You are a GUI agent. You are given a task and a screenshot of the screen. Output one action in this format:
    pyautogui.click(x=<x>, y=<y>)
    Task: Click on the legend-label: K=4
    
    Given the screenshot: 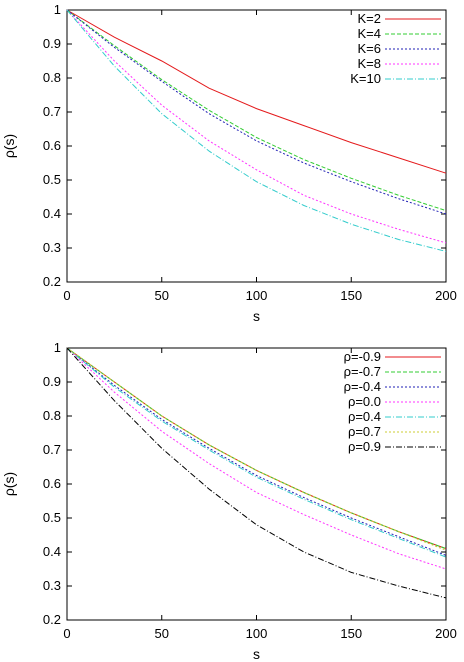 What is the action you would take?
    pyautogui.click(x=370, y=33)
    